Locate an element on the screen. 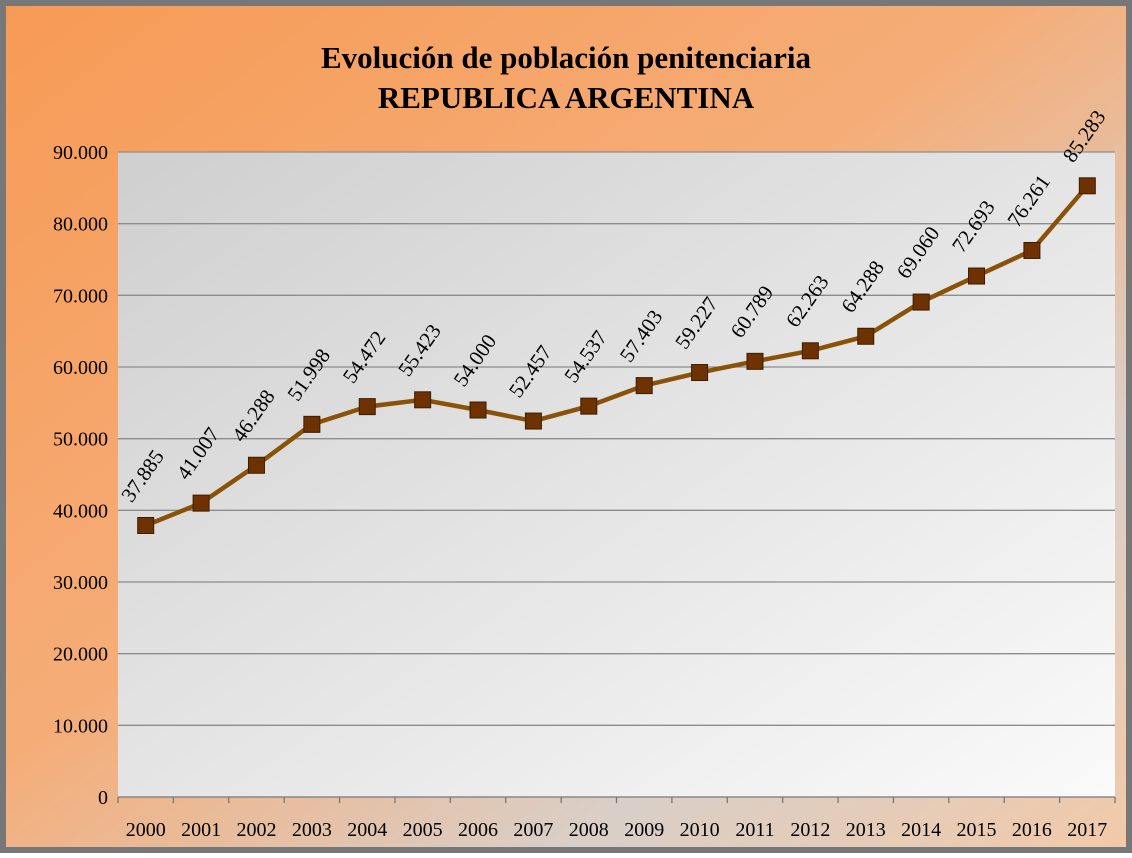 The height and width of the screenshot is (858, 1132). chart-title: Evolución de población penitenciaria is located at coordinates (566, 57).